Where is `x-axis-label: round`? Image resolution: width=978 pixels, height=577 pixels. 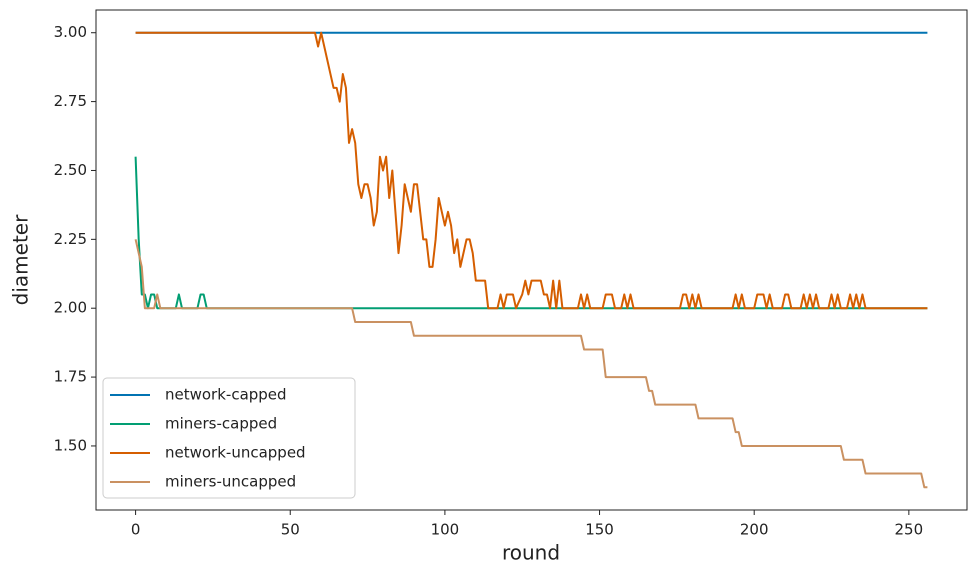 x-axis-label: round is located at coordinates (531, 553).